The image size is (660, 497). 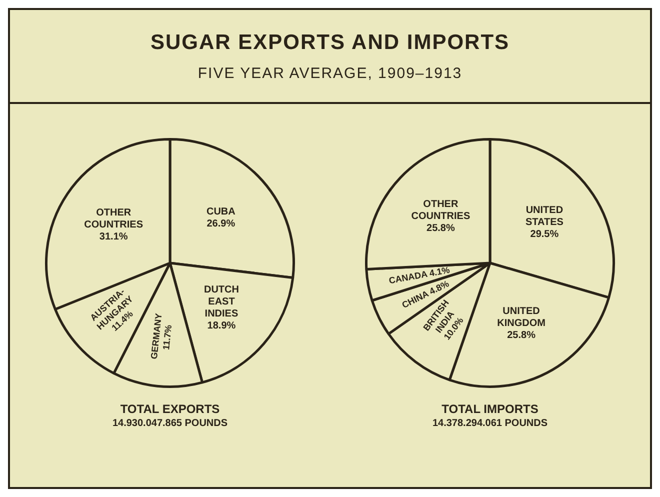 What do you see at coordinates (490, 409) in the screenshot?
I see `text: TOTAL IMPORTS` at bounding box center [490, 409].